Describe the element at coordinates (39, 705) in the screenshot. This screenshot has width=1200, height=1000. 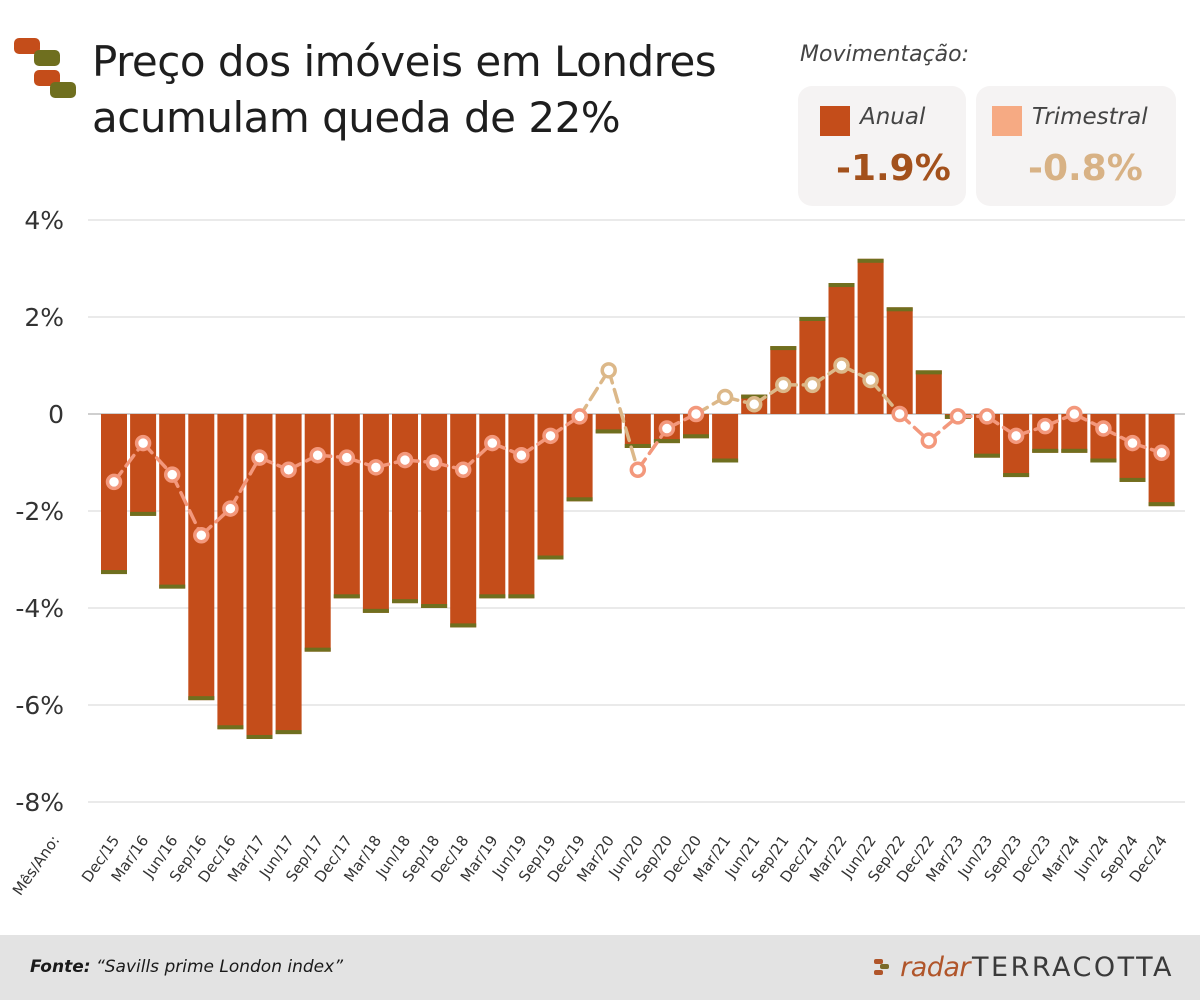
I see `y-tick-label: -6%` at that location.